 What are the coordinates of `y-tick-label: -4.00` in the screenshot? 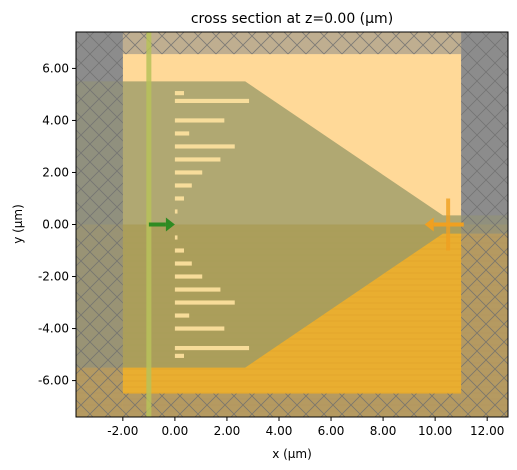 It's located at (53, 329).